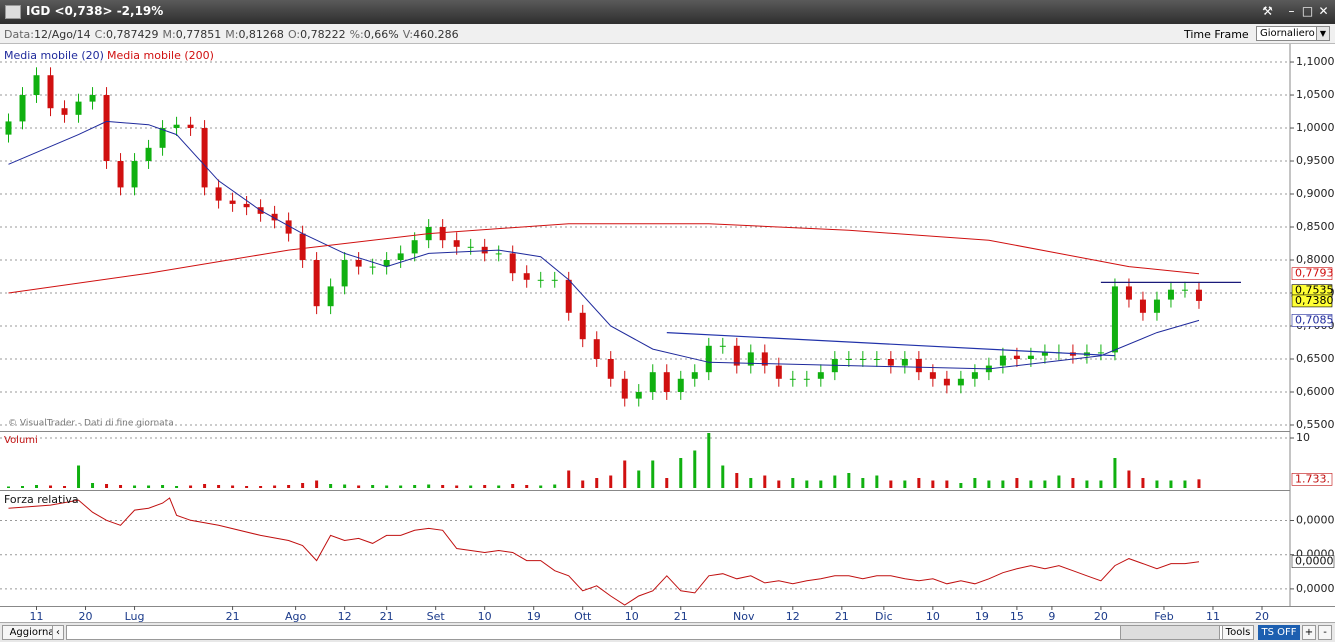 Image resolution: width=1335 pixels, height=642 pixels. What do you see at coordinates (1291, 11) in the screenshot?
I see `minimize-button: –` at bounding box center [1291, 11].